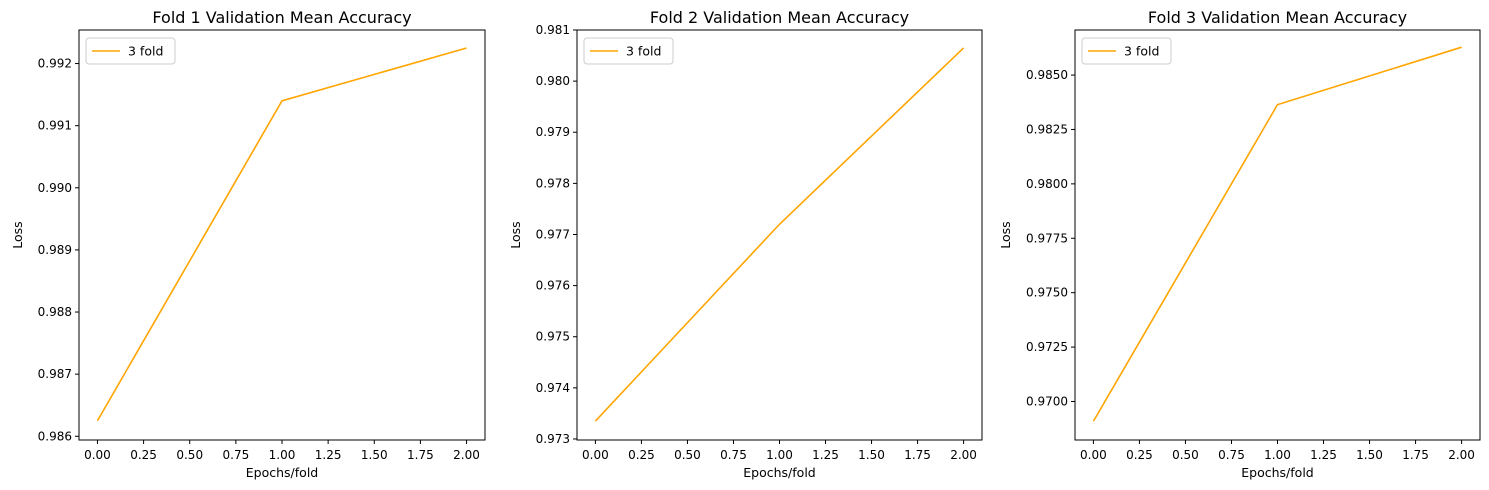 This screenshot has height=490, width=1489. Describe the element at coordinates (1047, 238) in the screenshot. I see `y-tick-label: 0.9775` at that location.